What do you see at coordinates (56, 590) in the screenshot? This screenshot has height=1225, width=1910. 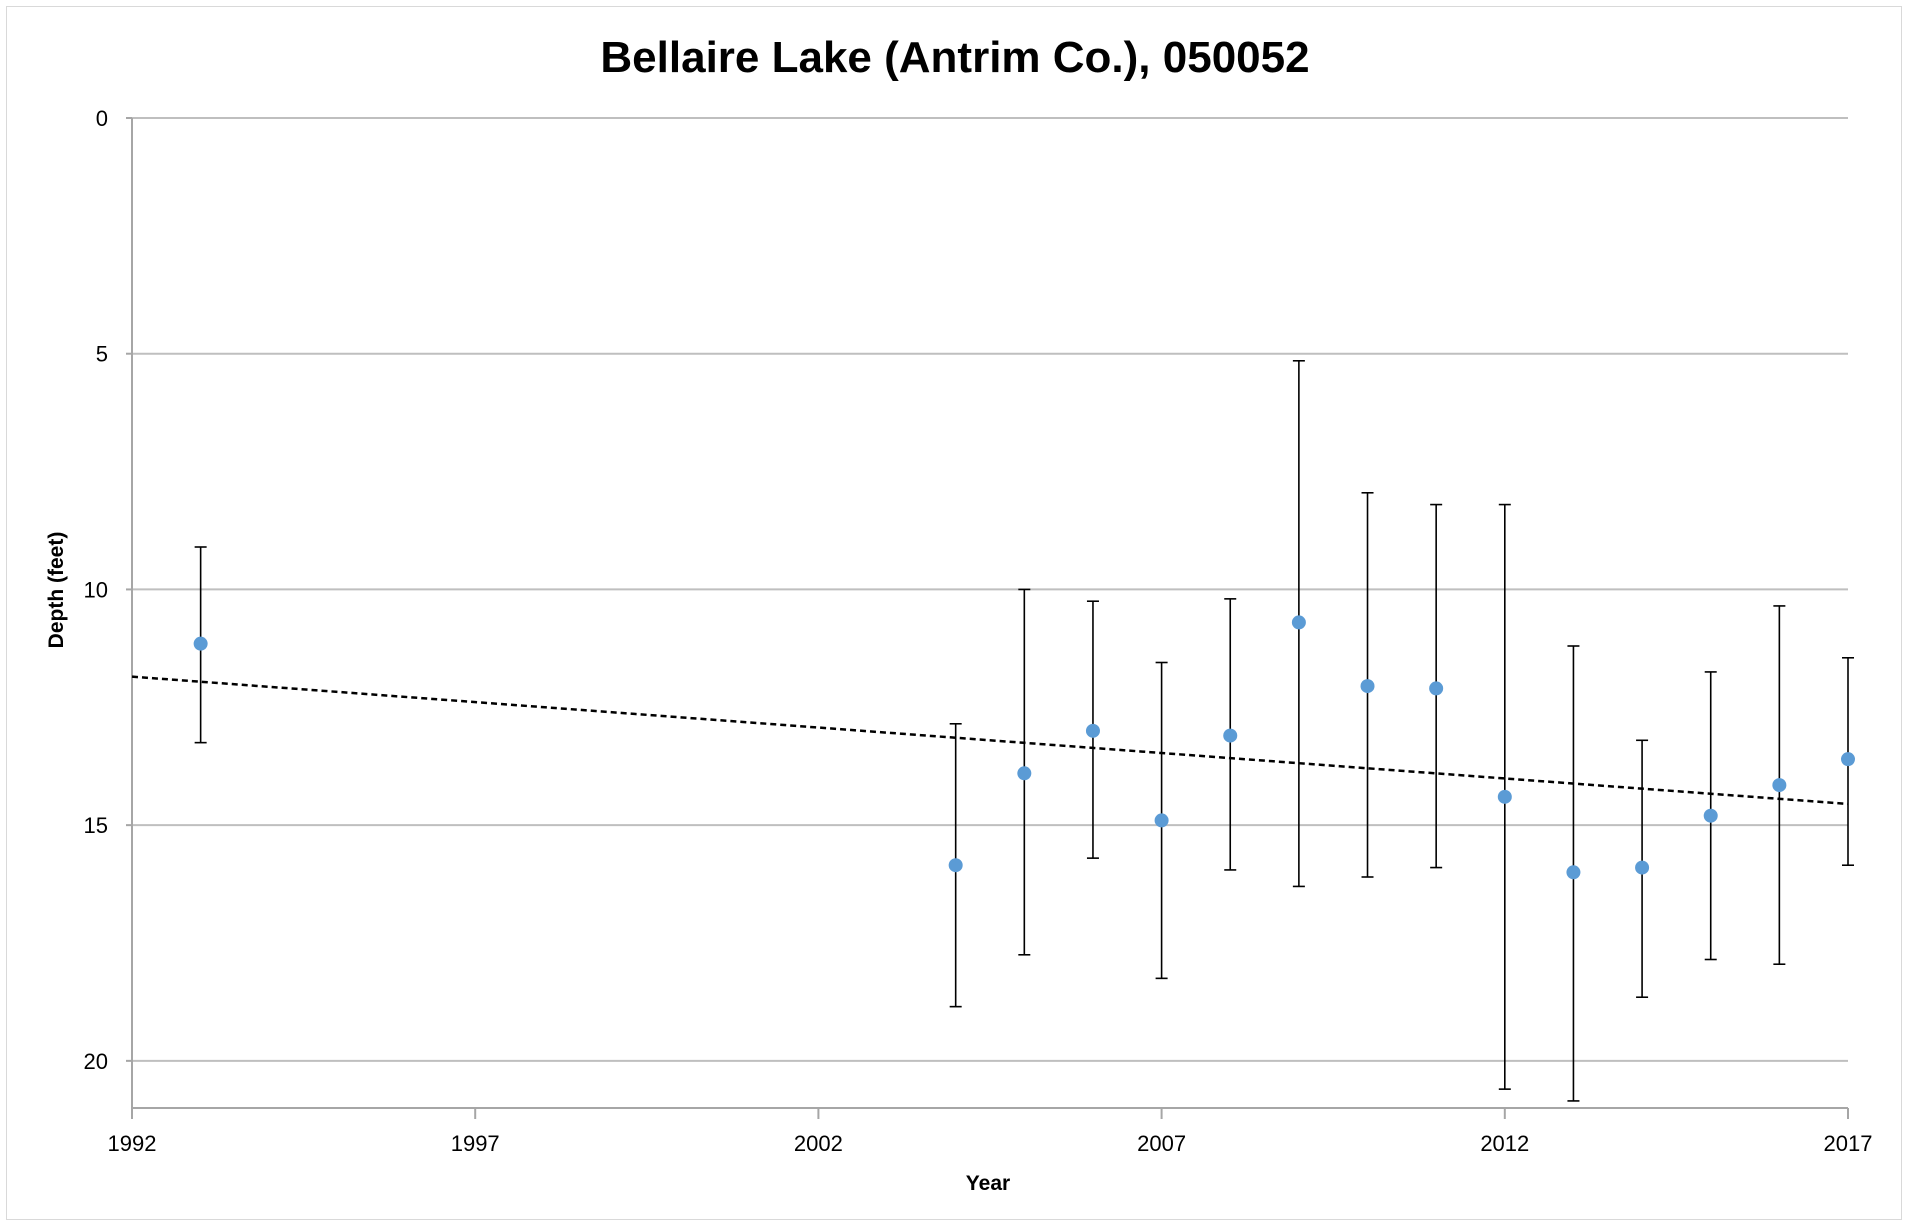 I see `y-axis-title: Depth (feet)` at bounding box center [56, 590].